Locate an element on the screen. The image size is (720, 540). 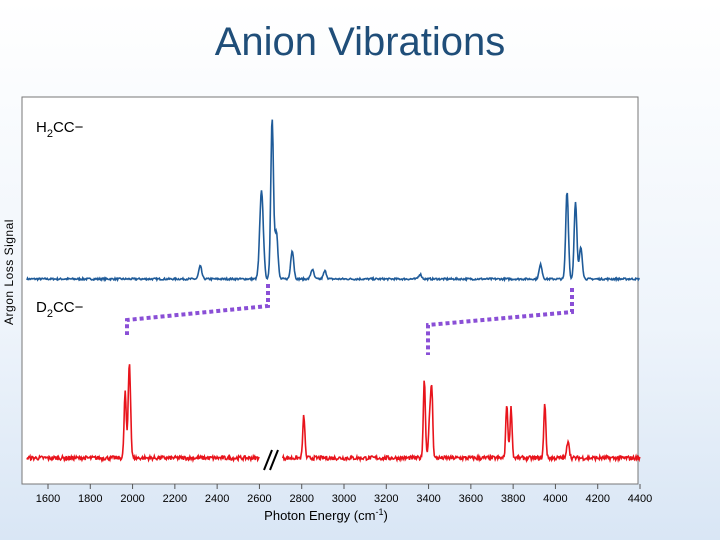
x-axis-label-sup: -1 is located at coordinates (379, 512).